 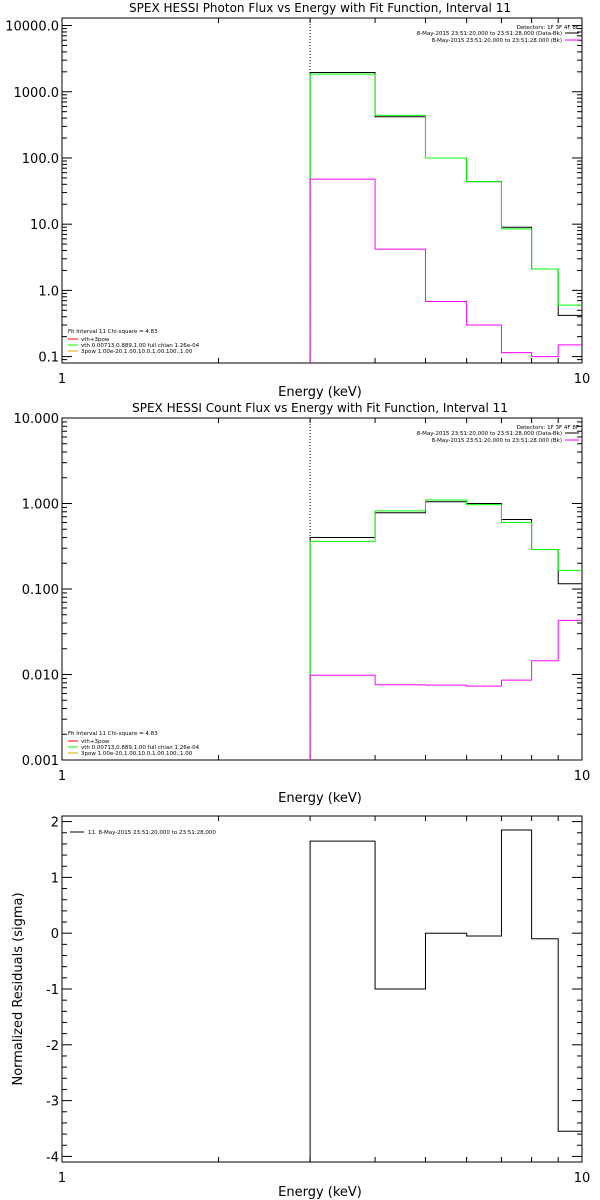 I want to click on count-fit-entry: 3pow 1.00e-20,1.00,10.0,1.00,100.,1.00, so click(x=137, y=754).